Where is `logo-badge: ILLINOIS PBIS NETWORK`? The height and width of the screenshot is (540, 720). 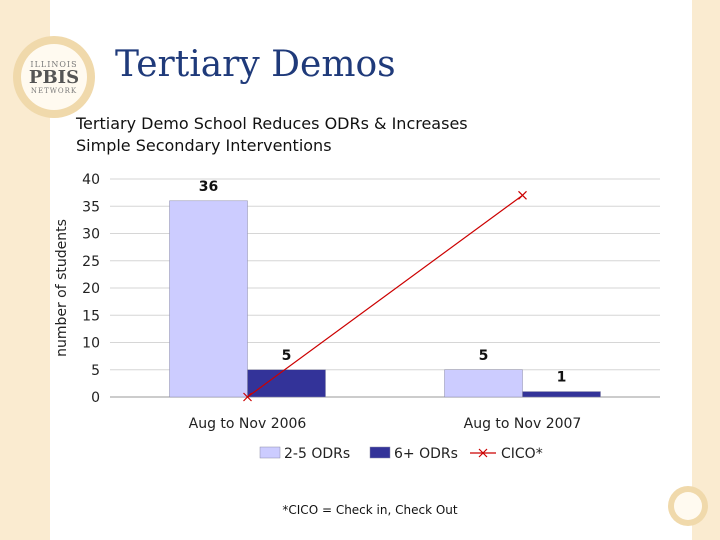 logo-badge: ILLINOIS PBIS NETWORK is located at coordinates (54, 77).